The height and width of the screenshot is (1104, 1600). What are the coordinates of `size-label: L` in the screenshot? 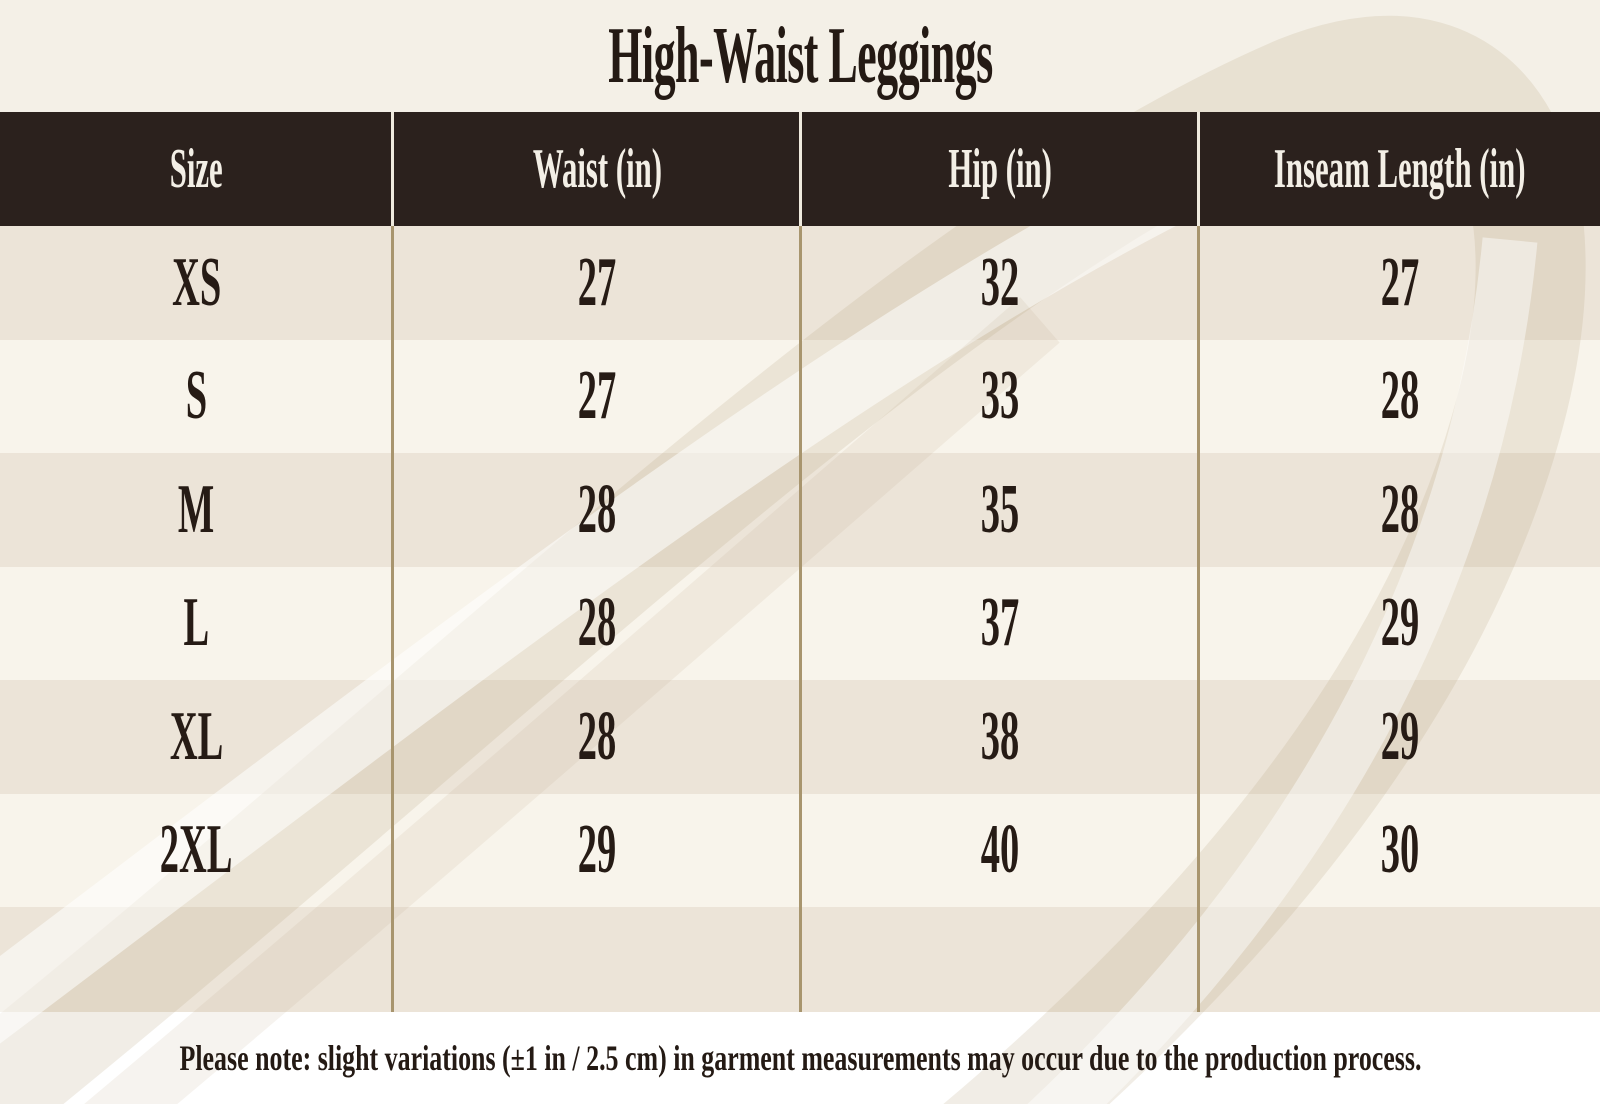 It's located at (196, 623).